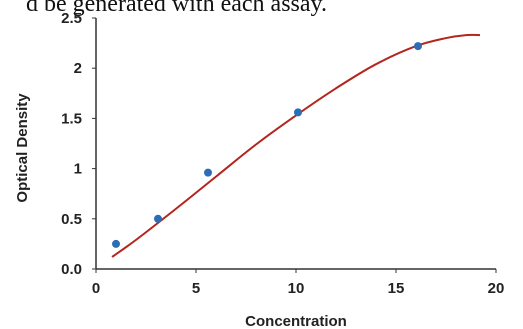 This screenshot has height=329, width=523. What do you see at coordinates (78, 68) in the screenshot?
I see `y-tick-label: 2` at bounding box center [78, 68].